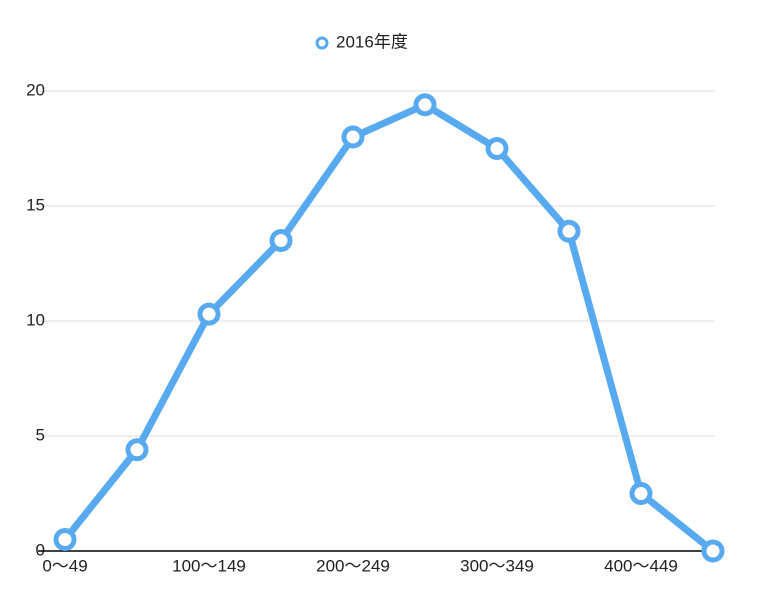 The width and height of the screenshot is (768, 609). What do you see at coordinates (353, 565) in the screenshot?
I see `x-tick-label: 200〜249` at bounding box center [353, 565].